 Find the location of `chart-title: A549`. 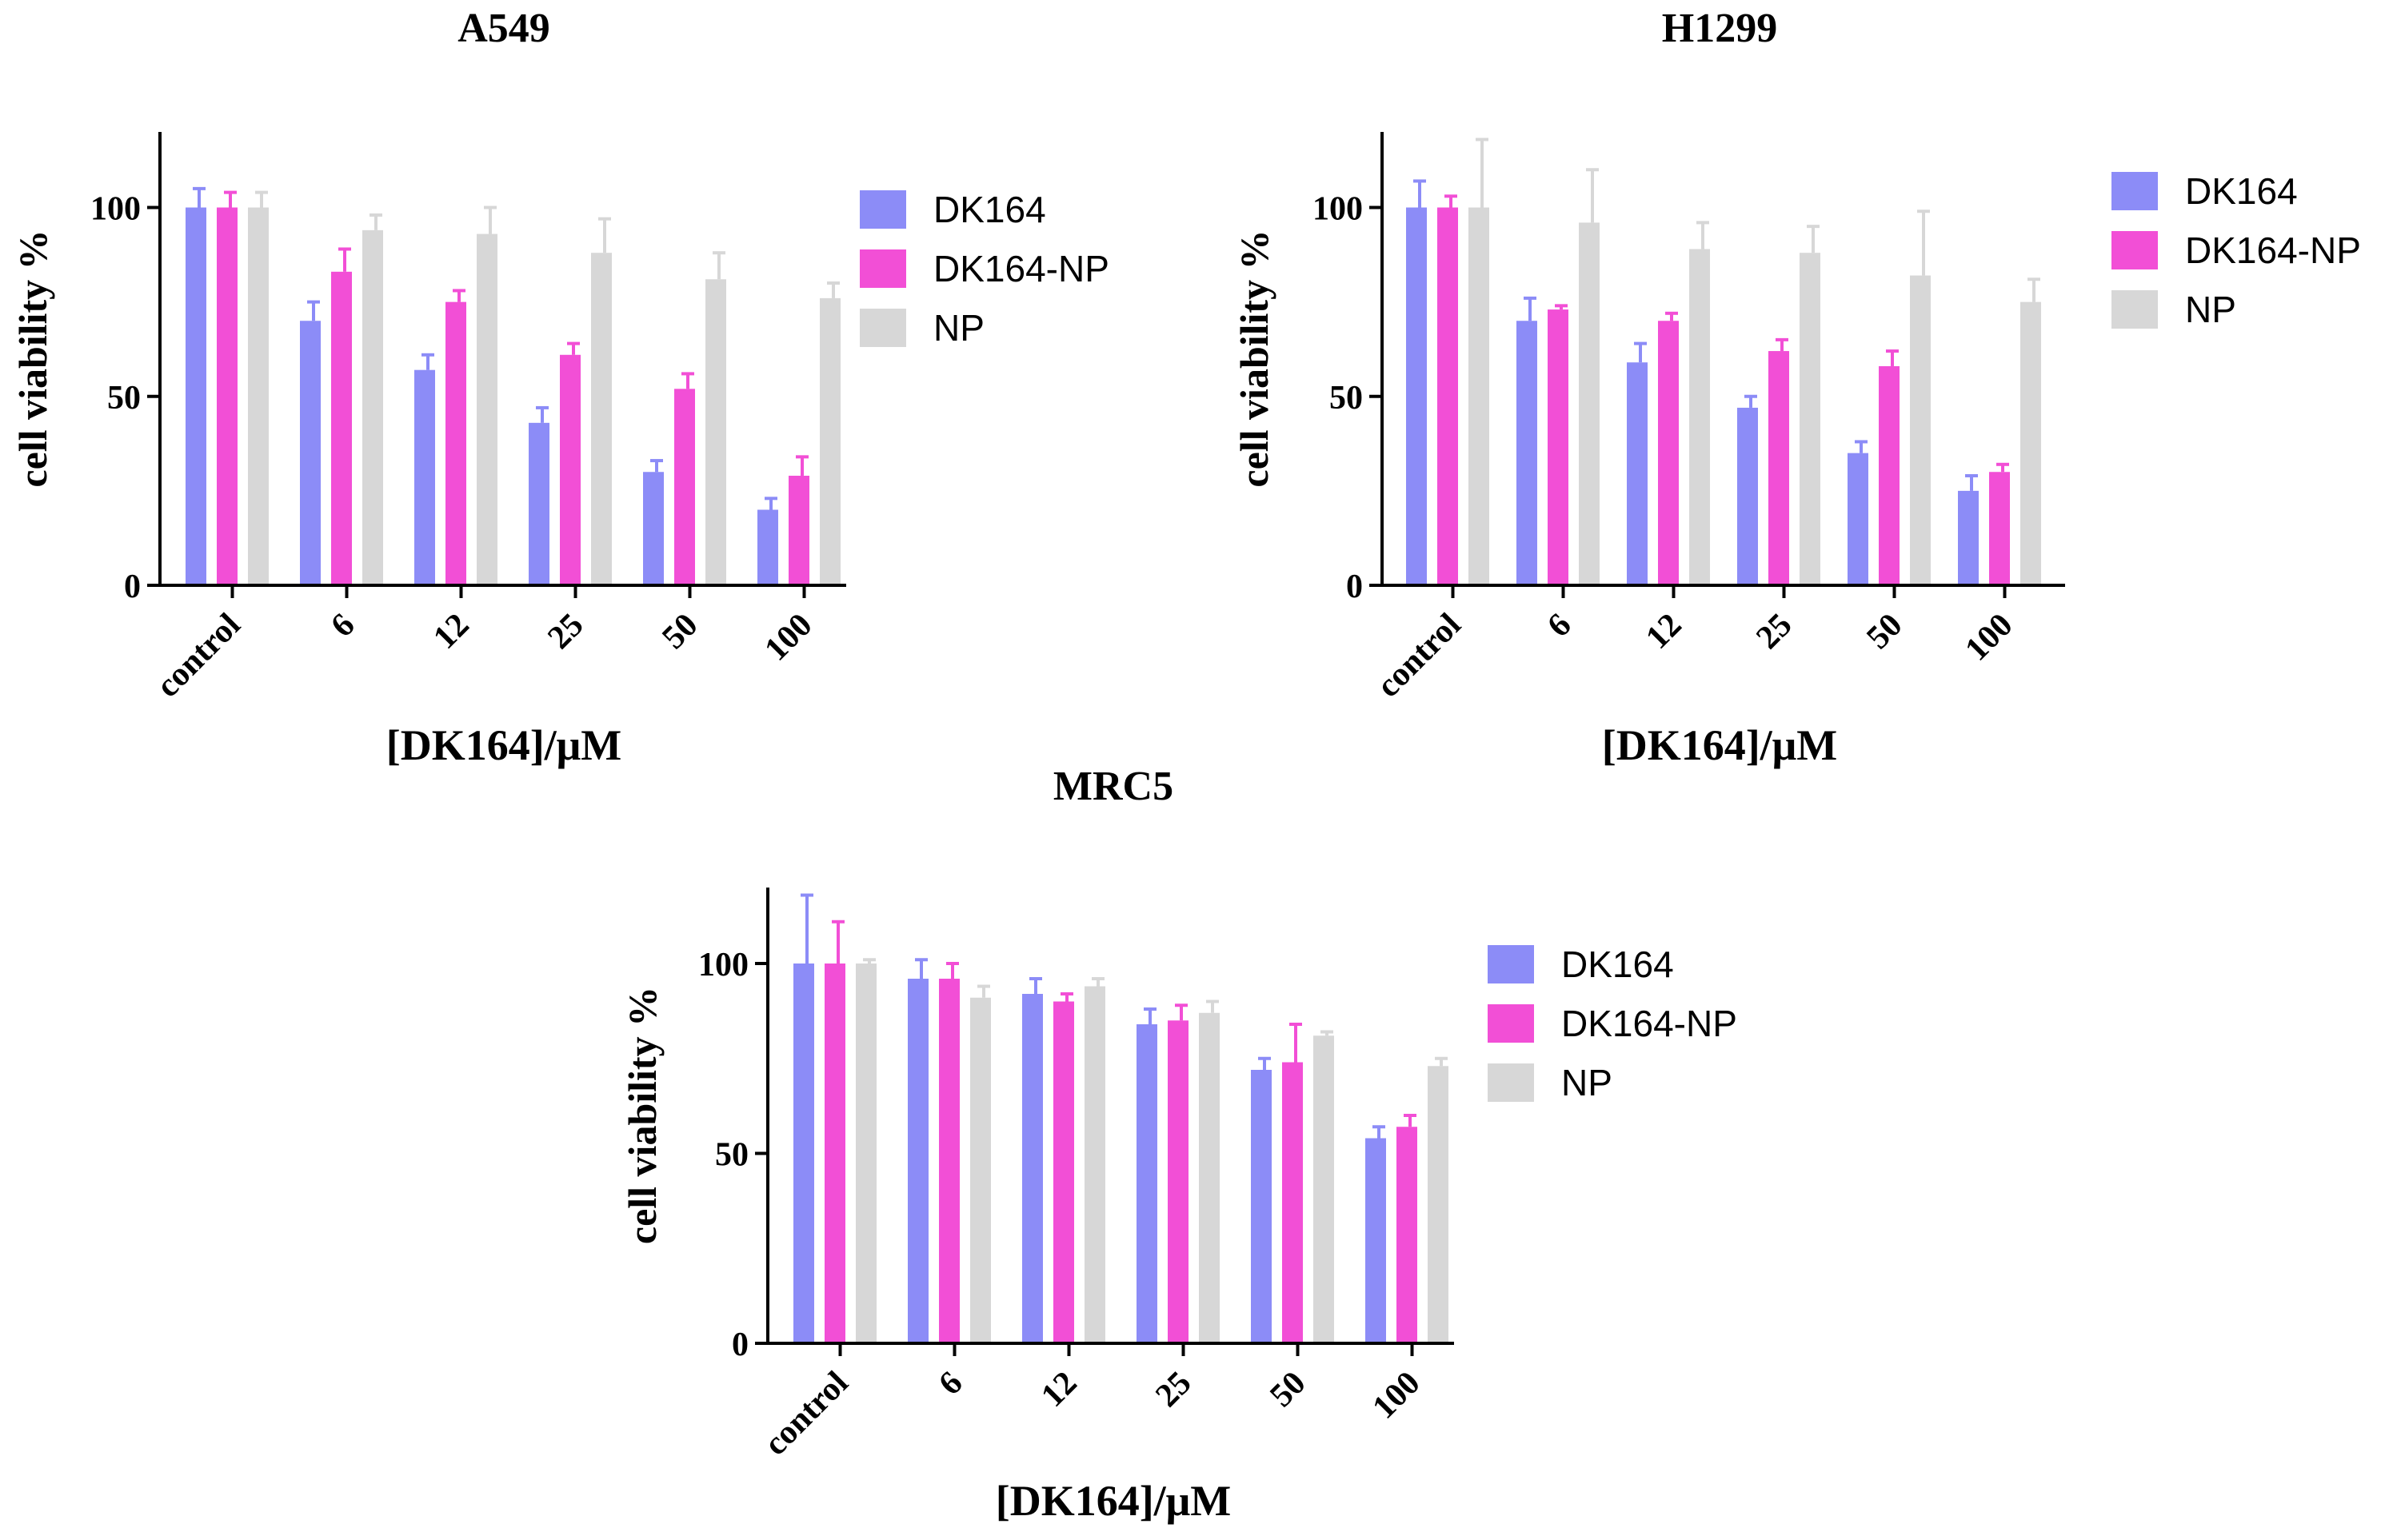

chart-title: A549 is located at coordinates (503, 28).